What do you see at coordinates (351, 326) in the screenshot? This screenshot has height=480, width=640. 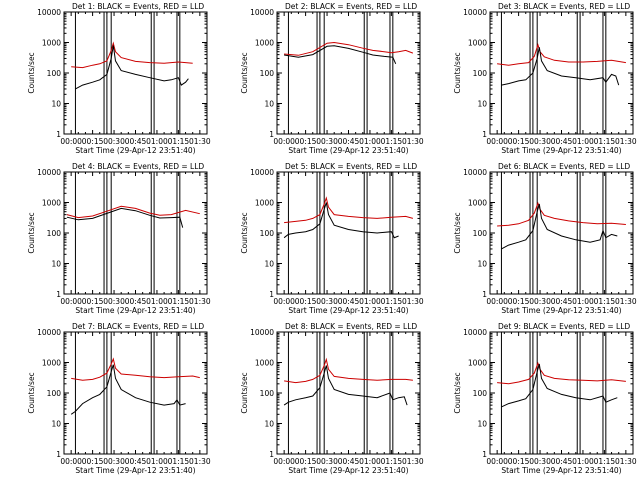 I see `chart-title: Det 8: BLACK = Events, RED = LLD` at bounding box center [351, 326].